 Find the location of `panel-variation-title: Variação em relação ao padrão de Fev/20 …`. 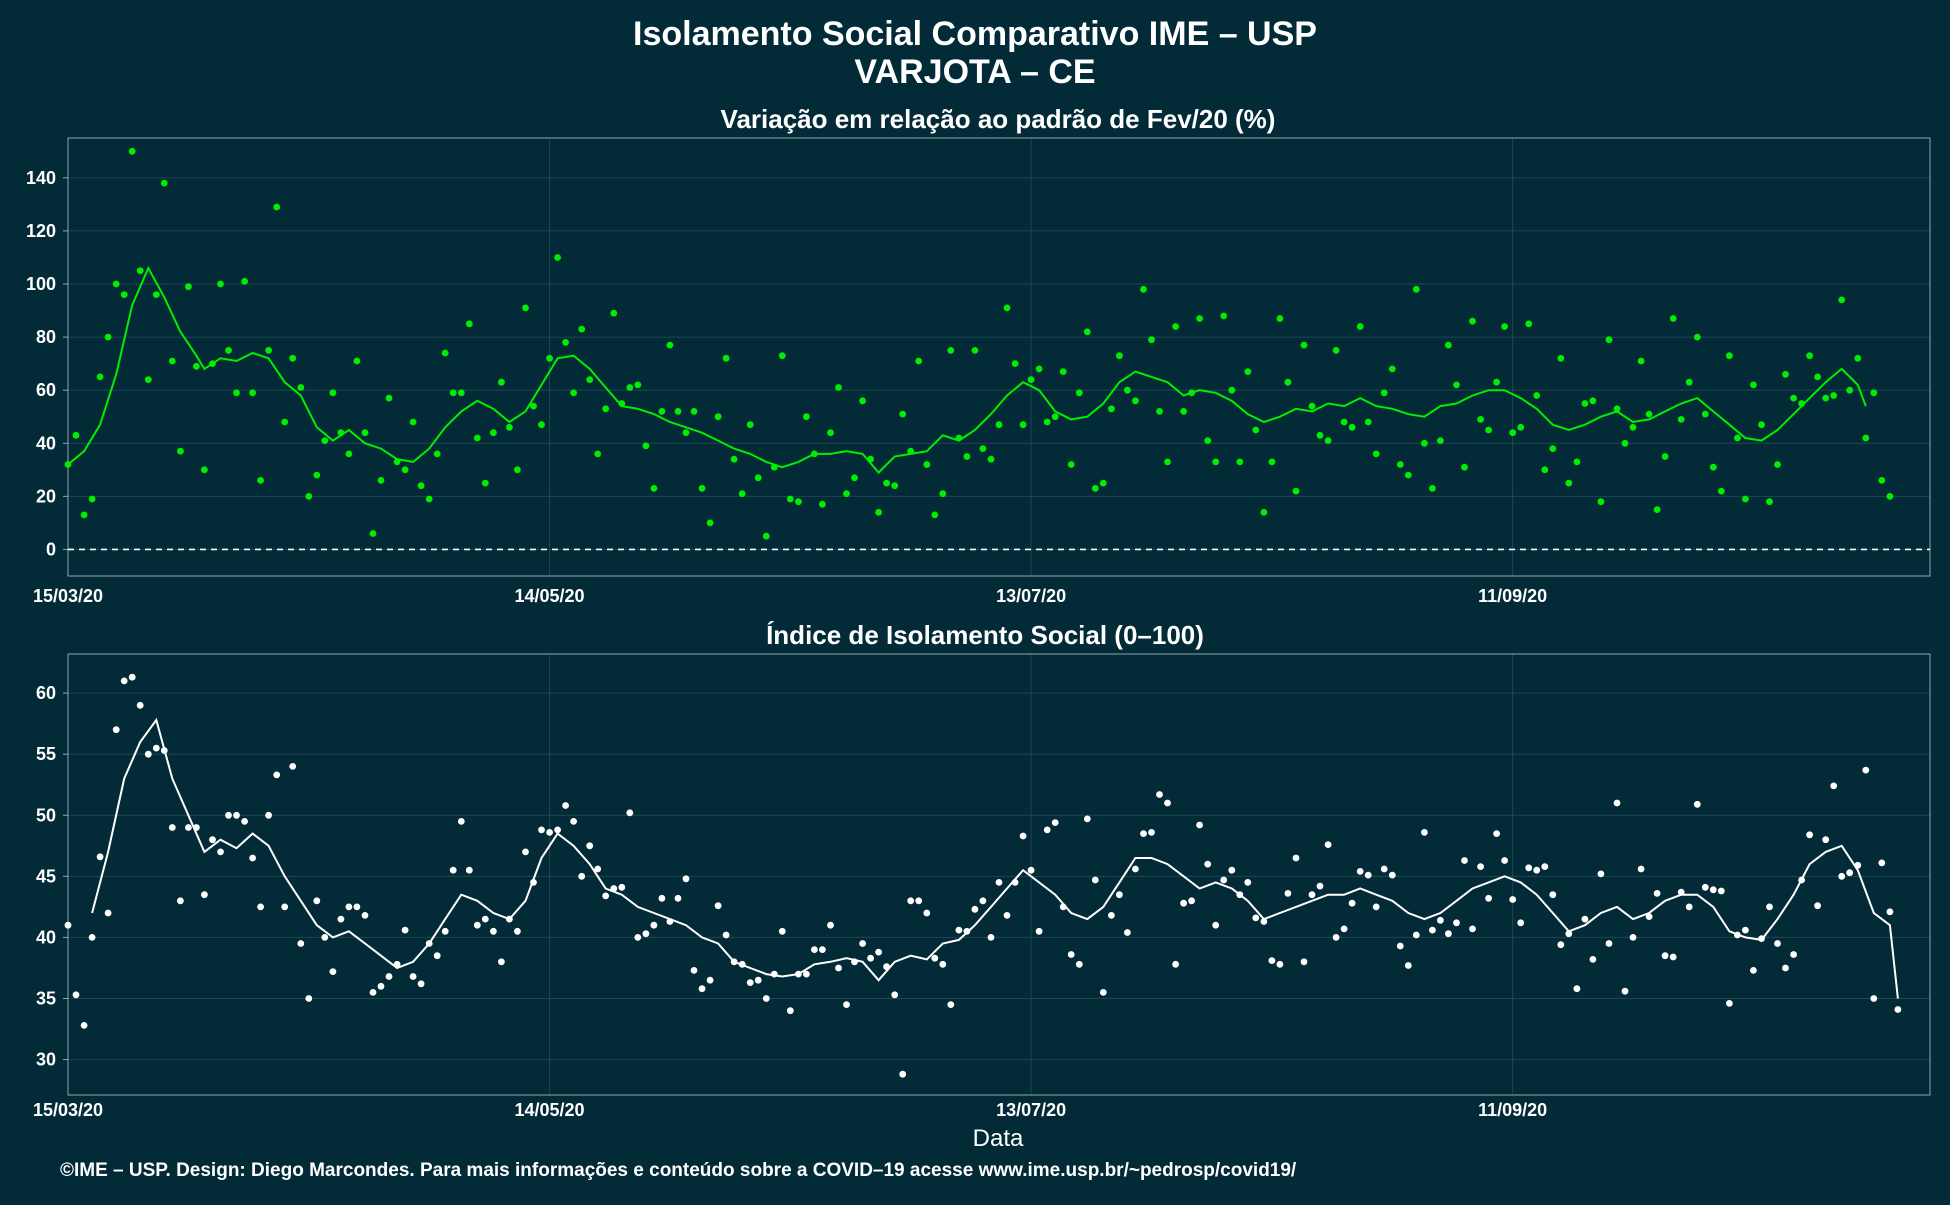

panel-variation-title: Variação em relação ao padrão de Fev/20 … is located at coordinates (998, 119).